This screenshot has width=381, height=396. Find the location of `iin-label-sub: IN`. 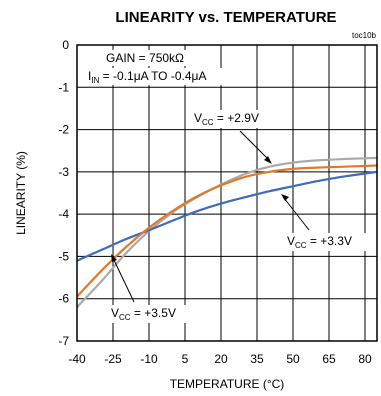

iin-label-sub: IN is located at coordinates (95, 80).